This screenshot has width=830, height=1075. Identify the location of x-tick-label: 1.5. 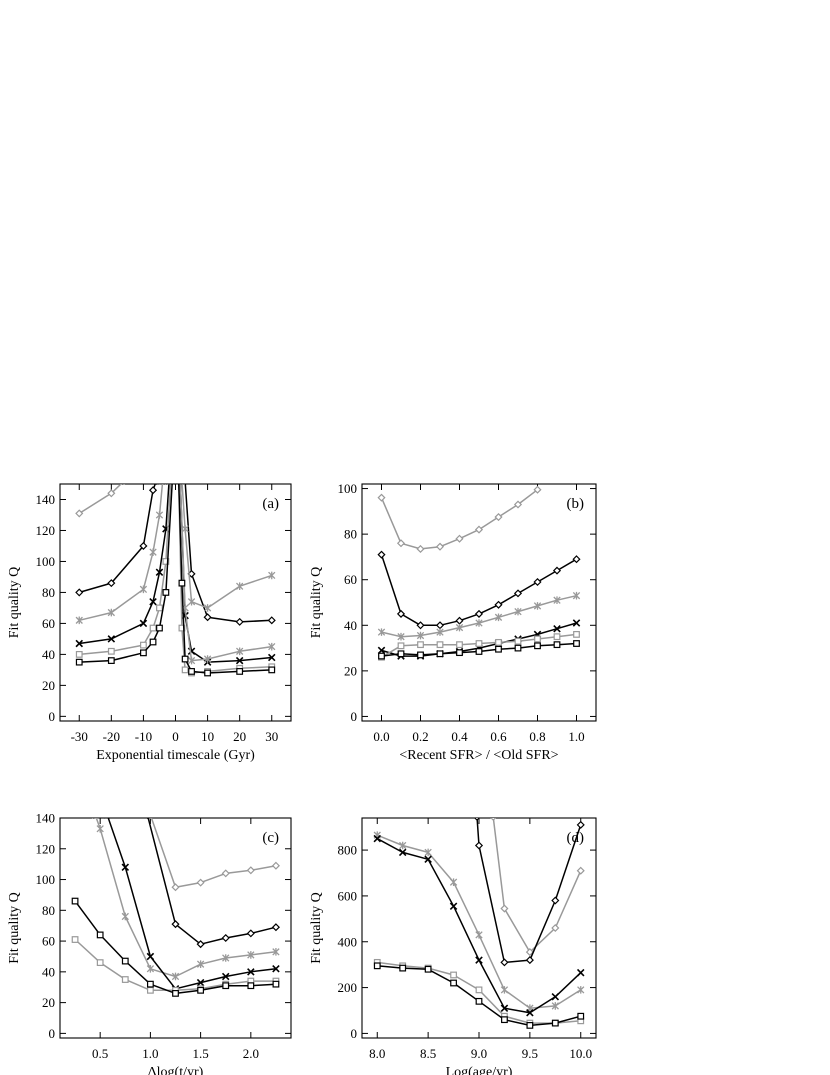
(200, 1053).